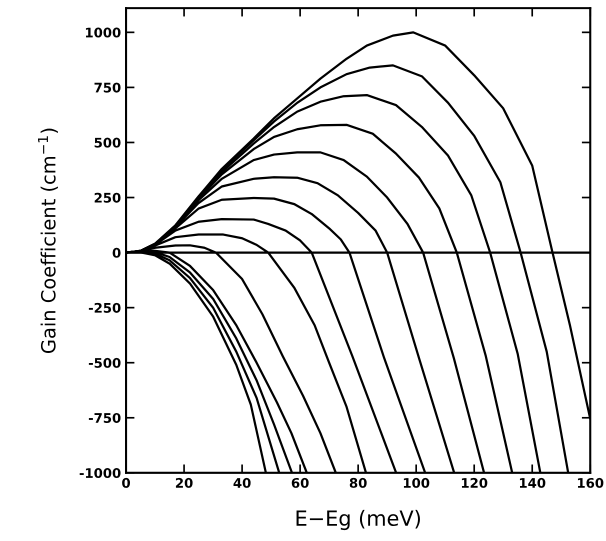 This screenshot has width=606, height=541. Describe the element at coordinates (126, 483) in the screenshot. I see `x-tick-label: 0` at that location.